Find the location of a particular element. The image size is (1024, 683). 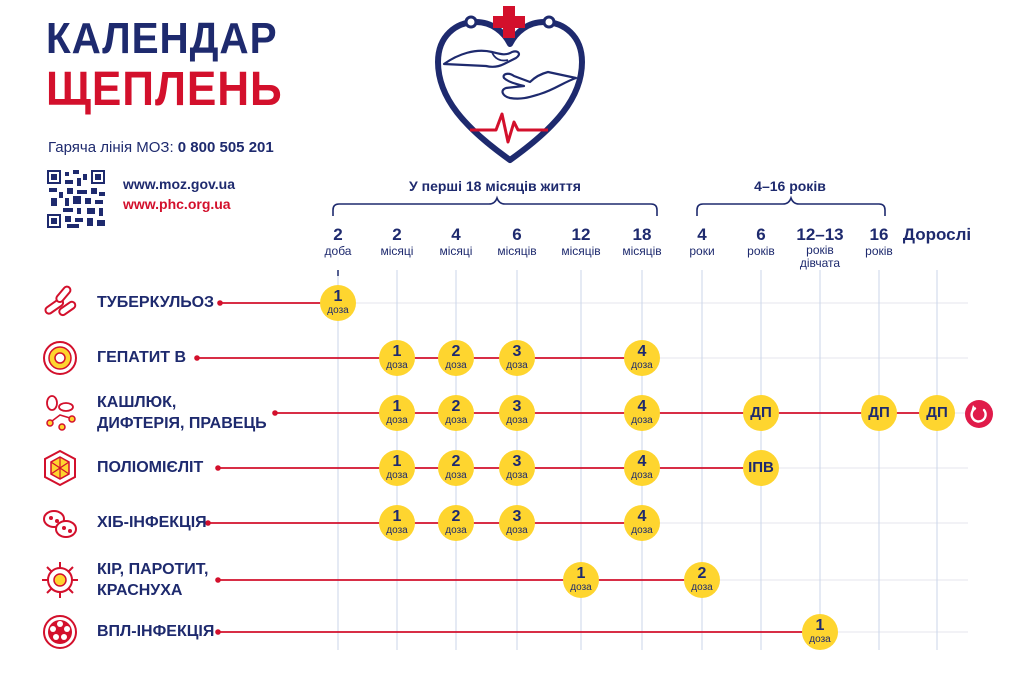

column-header-value: 16 is located at coordinates (879, 234).